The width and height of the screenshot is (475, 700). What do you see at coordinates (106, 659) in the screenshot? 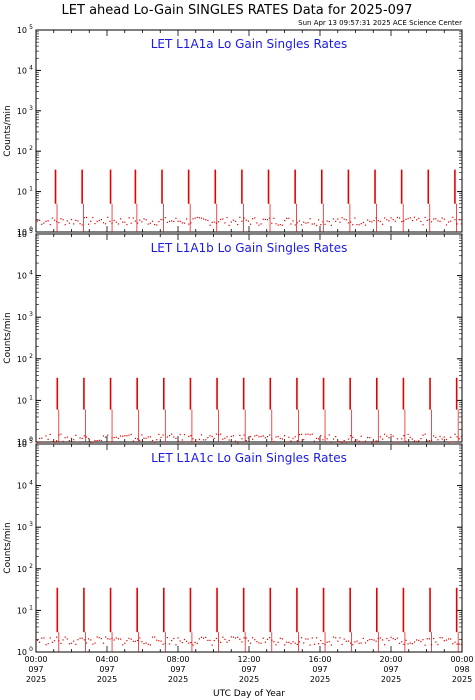
I see `x-tick-time: 04:00` at bounding box center [106, 659].